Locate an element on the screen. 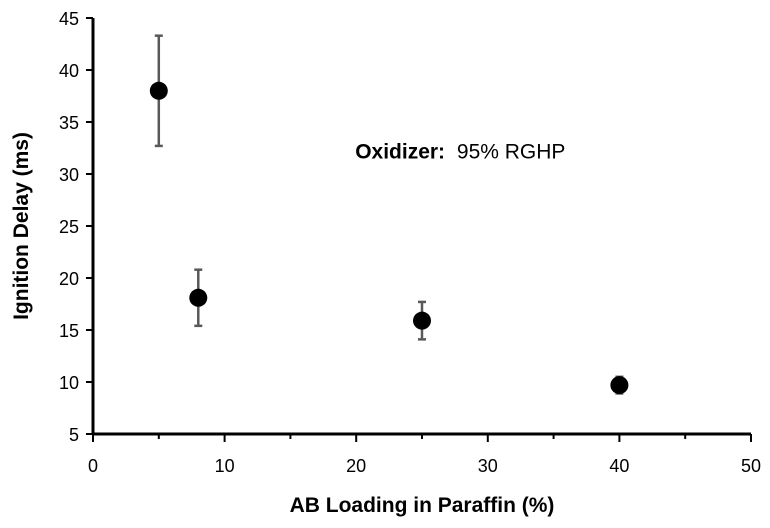  annotation: Oxidizer: 95% RGHP is located at coordinates (460, 151).